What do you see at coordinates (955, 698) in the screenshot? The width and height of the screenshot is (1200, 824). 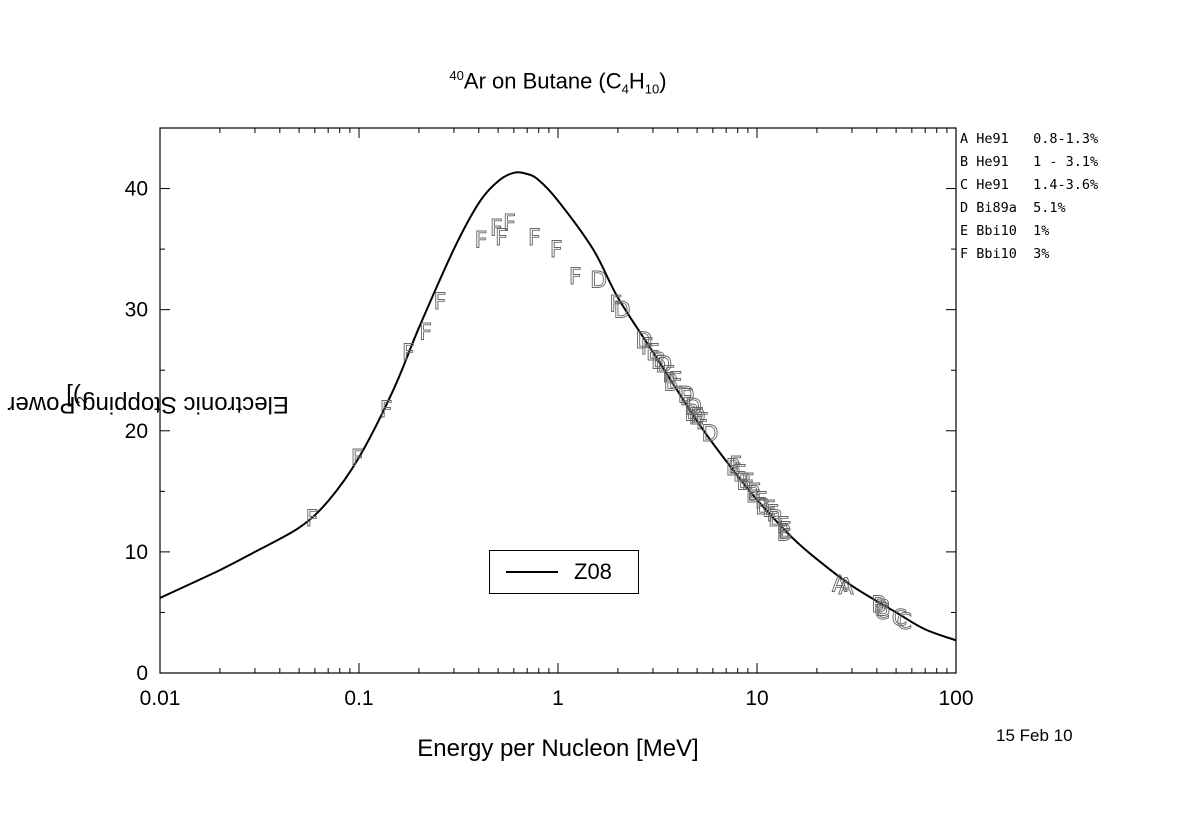 I see `x-tick-label: 100` at bounding box center [955, 698].